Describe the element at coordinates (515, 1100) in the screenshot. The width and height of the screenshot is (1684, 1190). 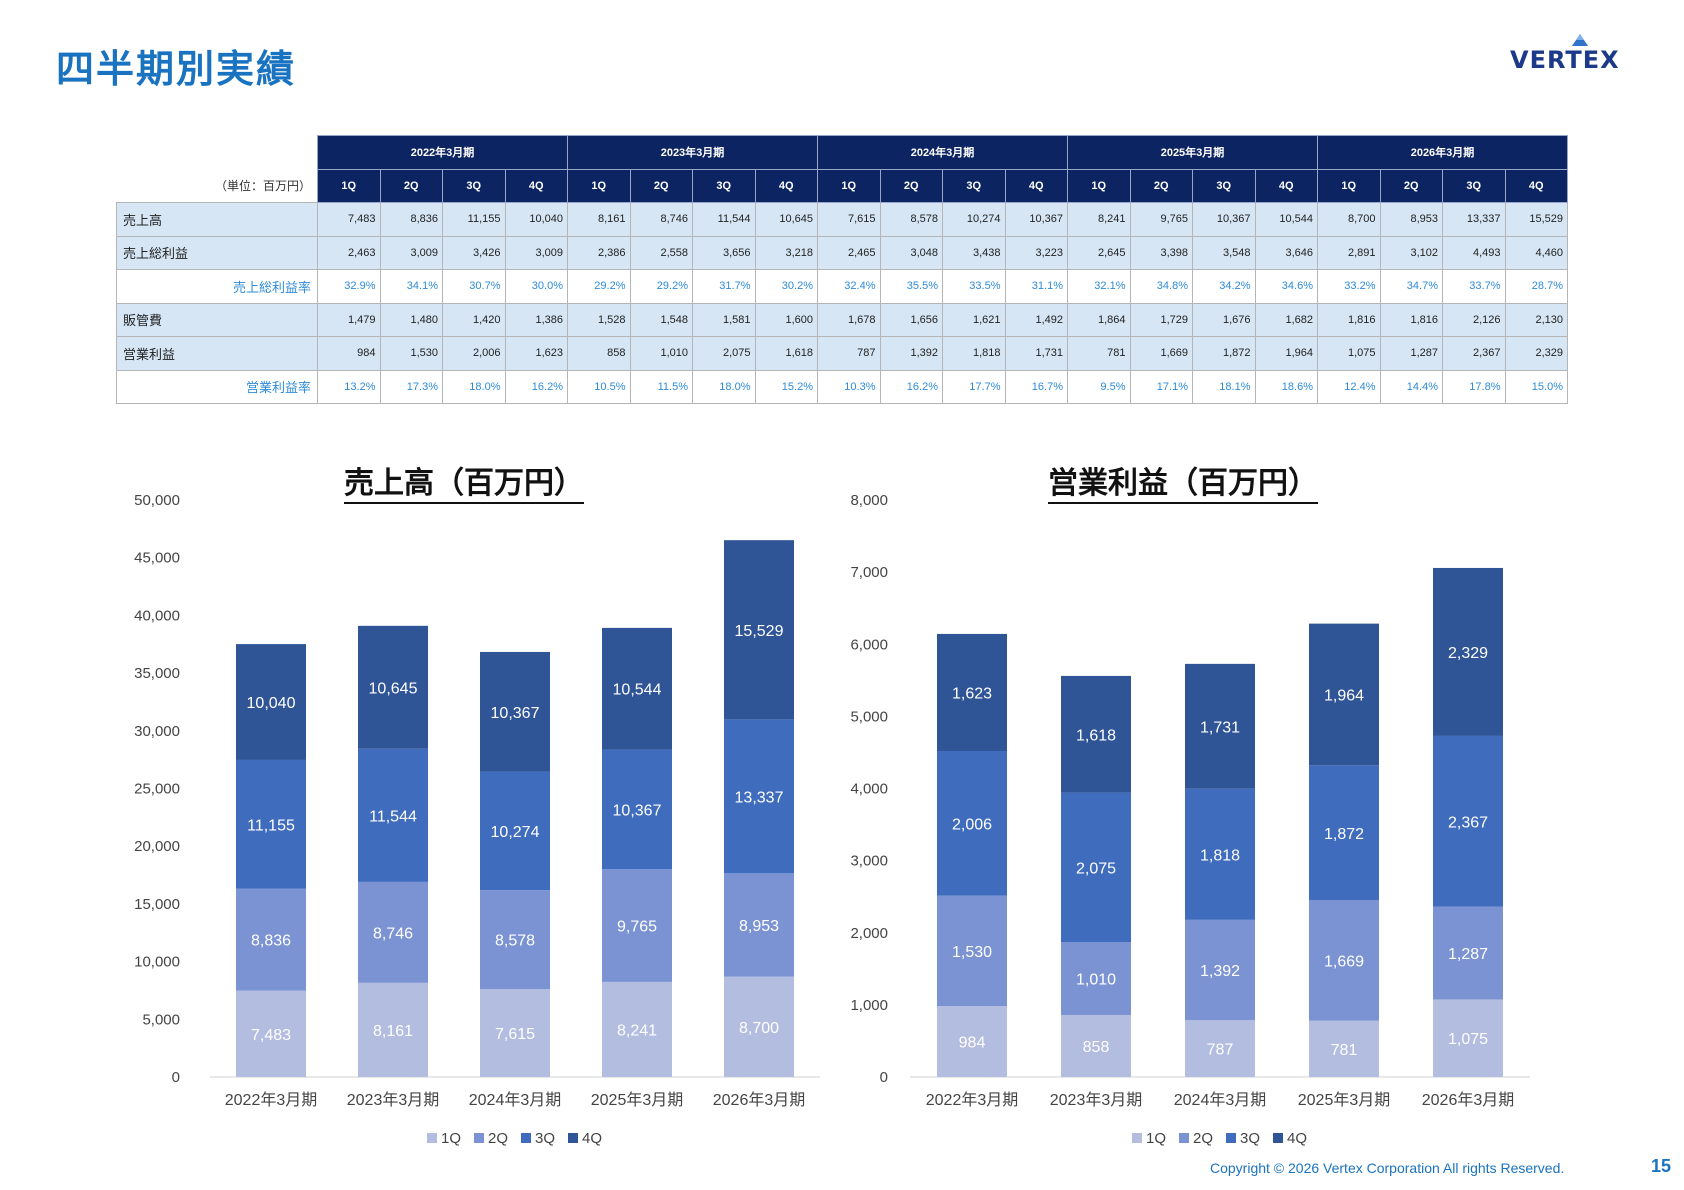
I see `x-category-label: 2024年3月期` at that location.